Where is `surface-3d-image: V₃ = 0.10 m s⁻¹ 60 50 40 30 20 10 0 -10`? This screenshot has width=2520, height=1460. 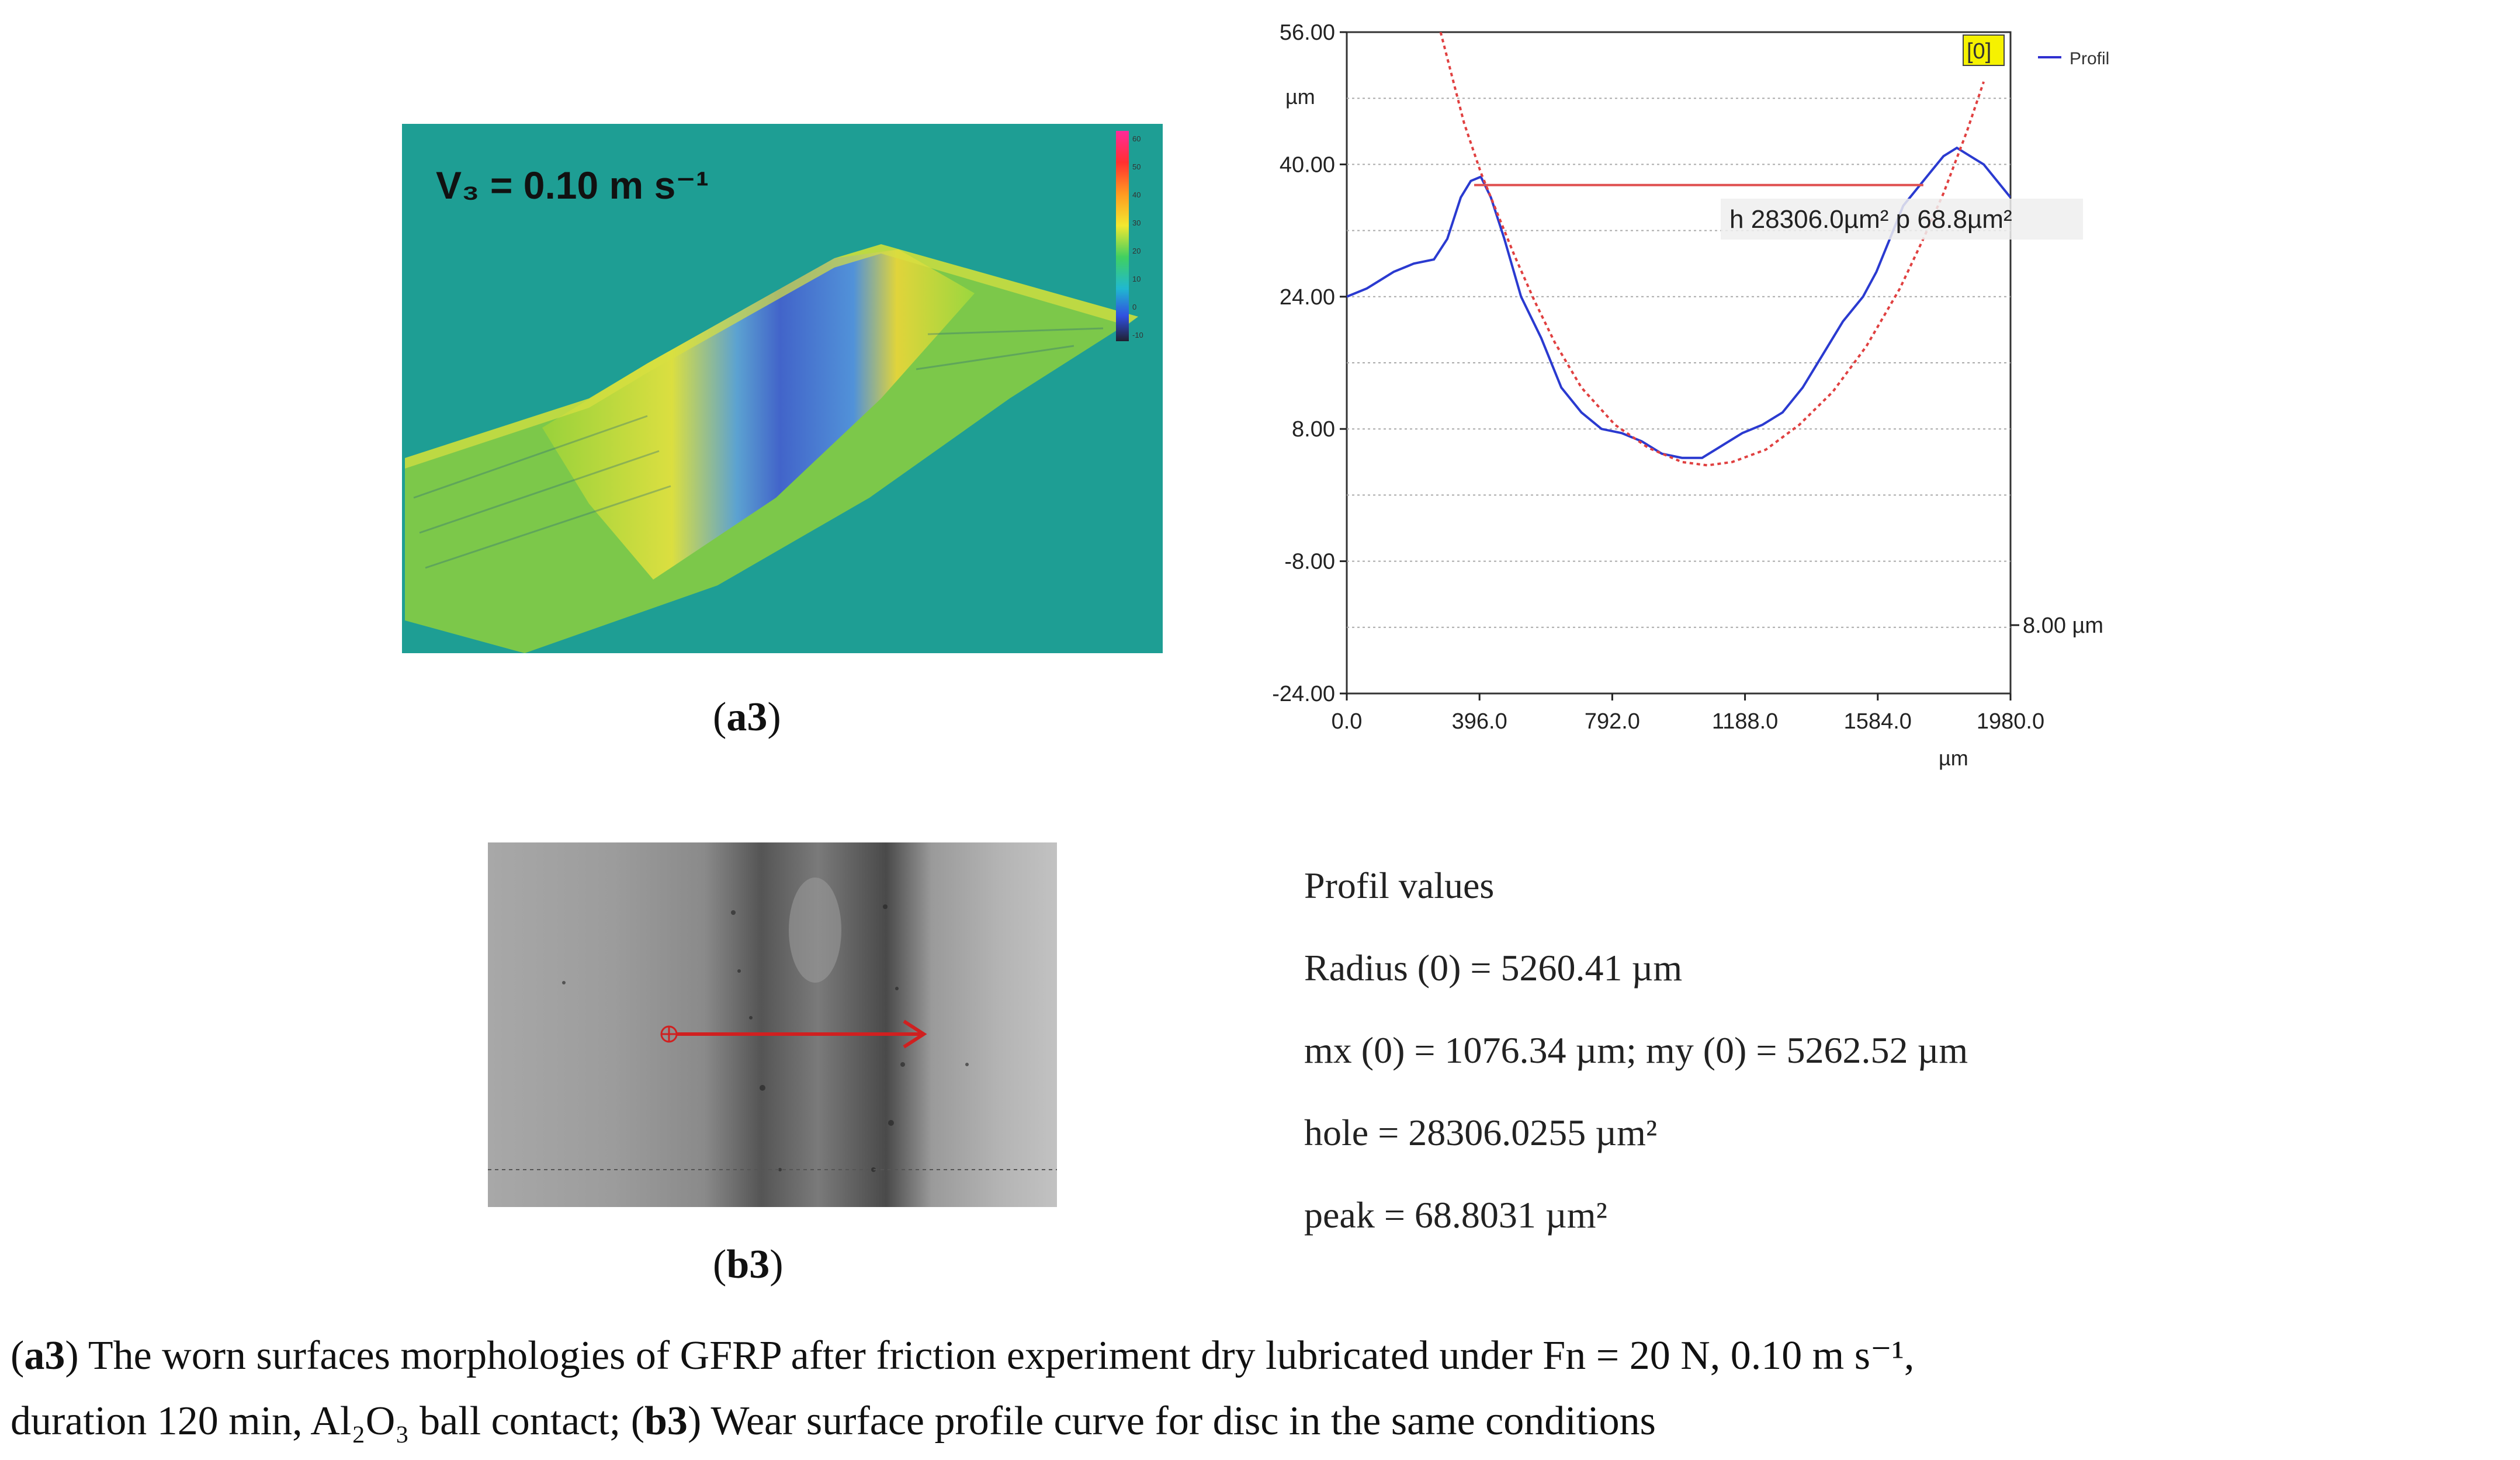
surface-3d-image: V₃ = 0.10 m s⁻¹ 60 50 40 30 20 10 0 -10 is located at coordinates (782, 388).